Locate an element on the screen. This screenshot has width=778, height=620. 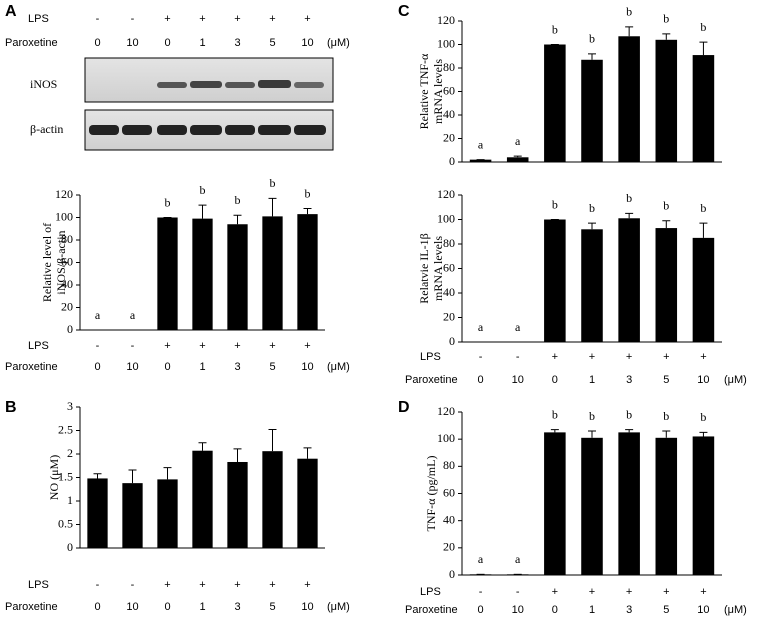
y-tick-label: 0.5 is located at coordinates (65, 523).